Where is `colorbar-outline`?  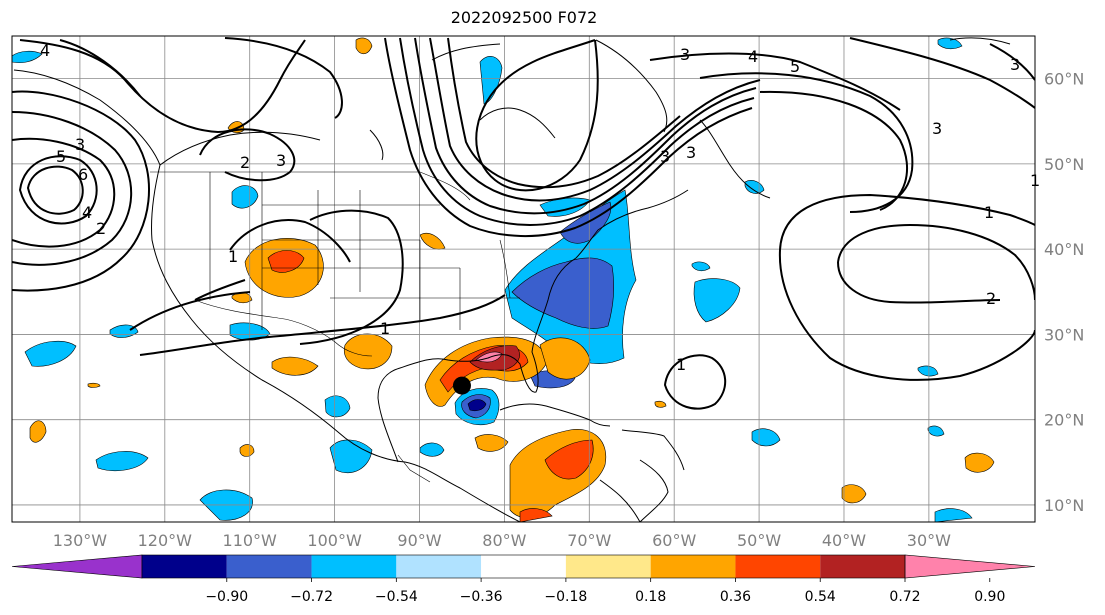
colorbar-outline is located at coordinates (523, 566).